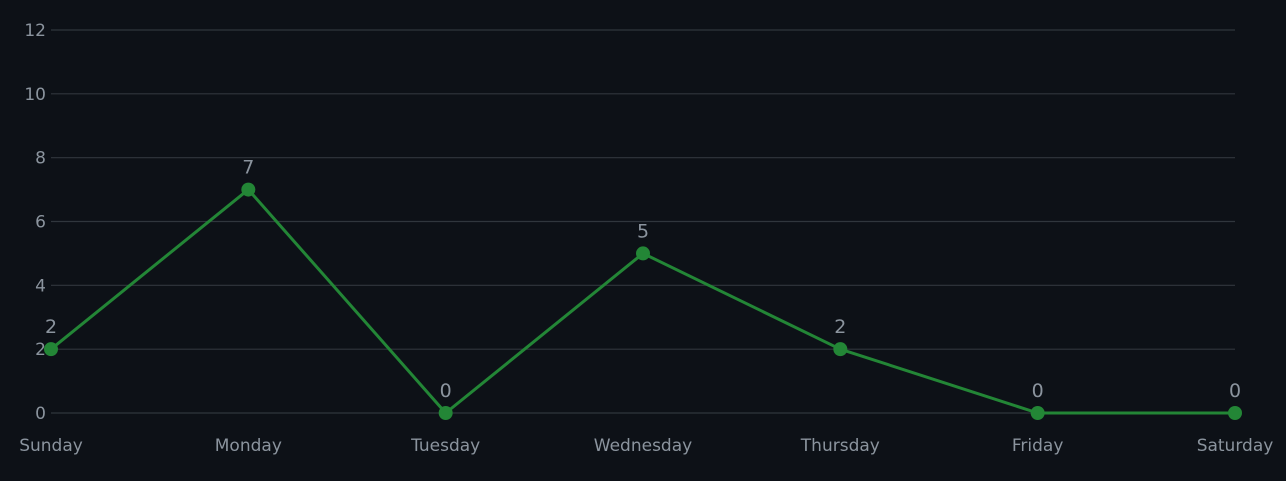 This screenshot has height=481, width=1286. What do you see at coordinates (35, 95) in the screenshot?
I see `y-tick-label: 10` at bounding box center [35, 95].